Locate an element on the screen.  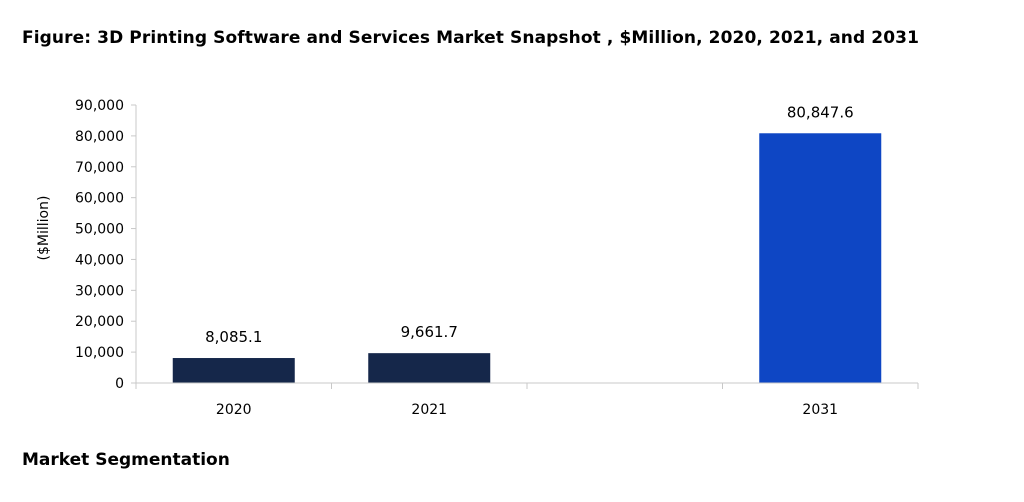
y-tick-label: 60,000 is located at coordinates (99, 199).